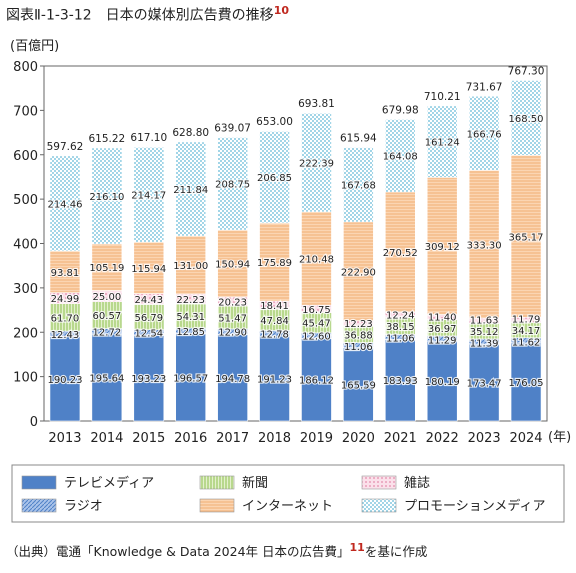  I want to click on bar-value-halo: 180.19, so click(442, 382).